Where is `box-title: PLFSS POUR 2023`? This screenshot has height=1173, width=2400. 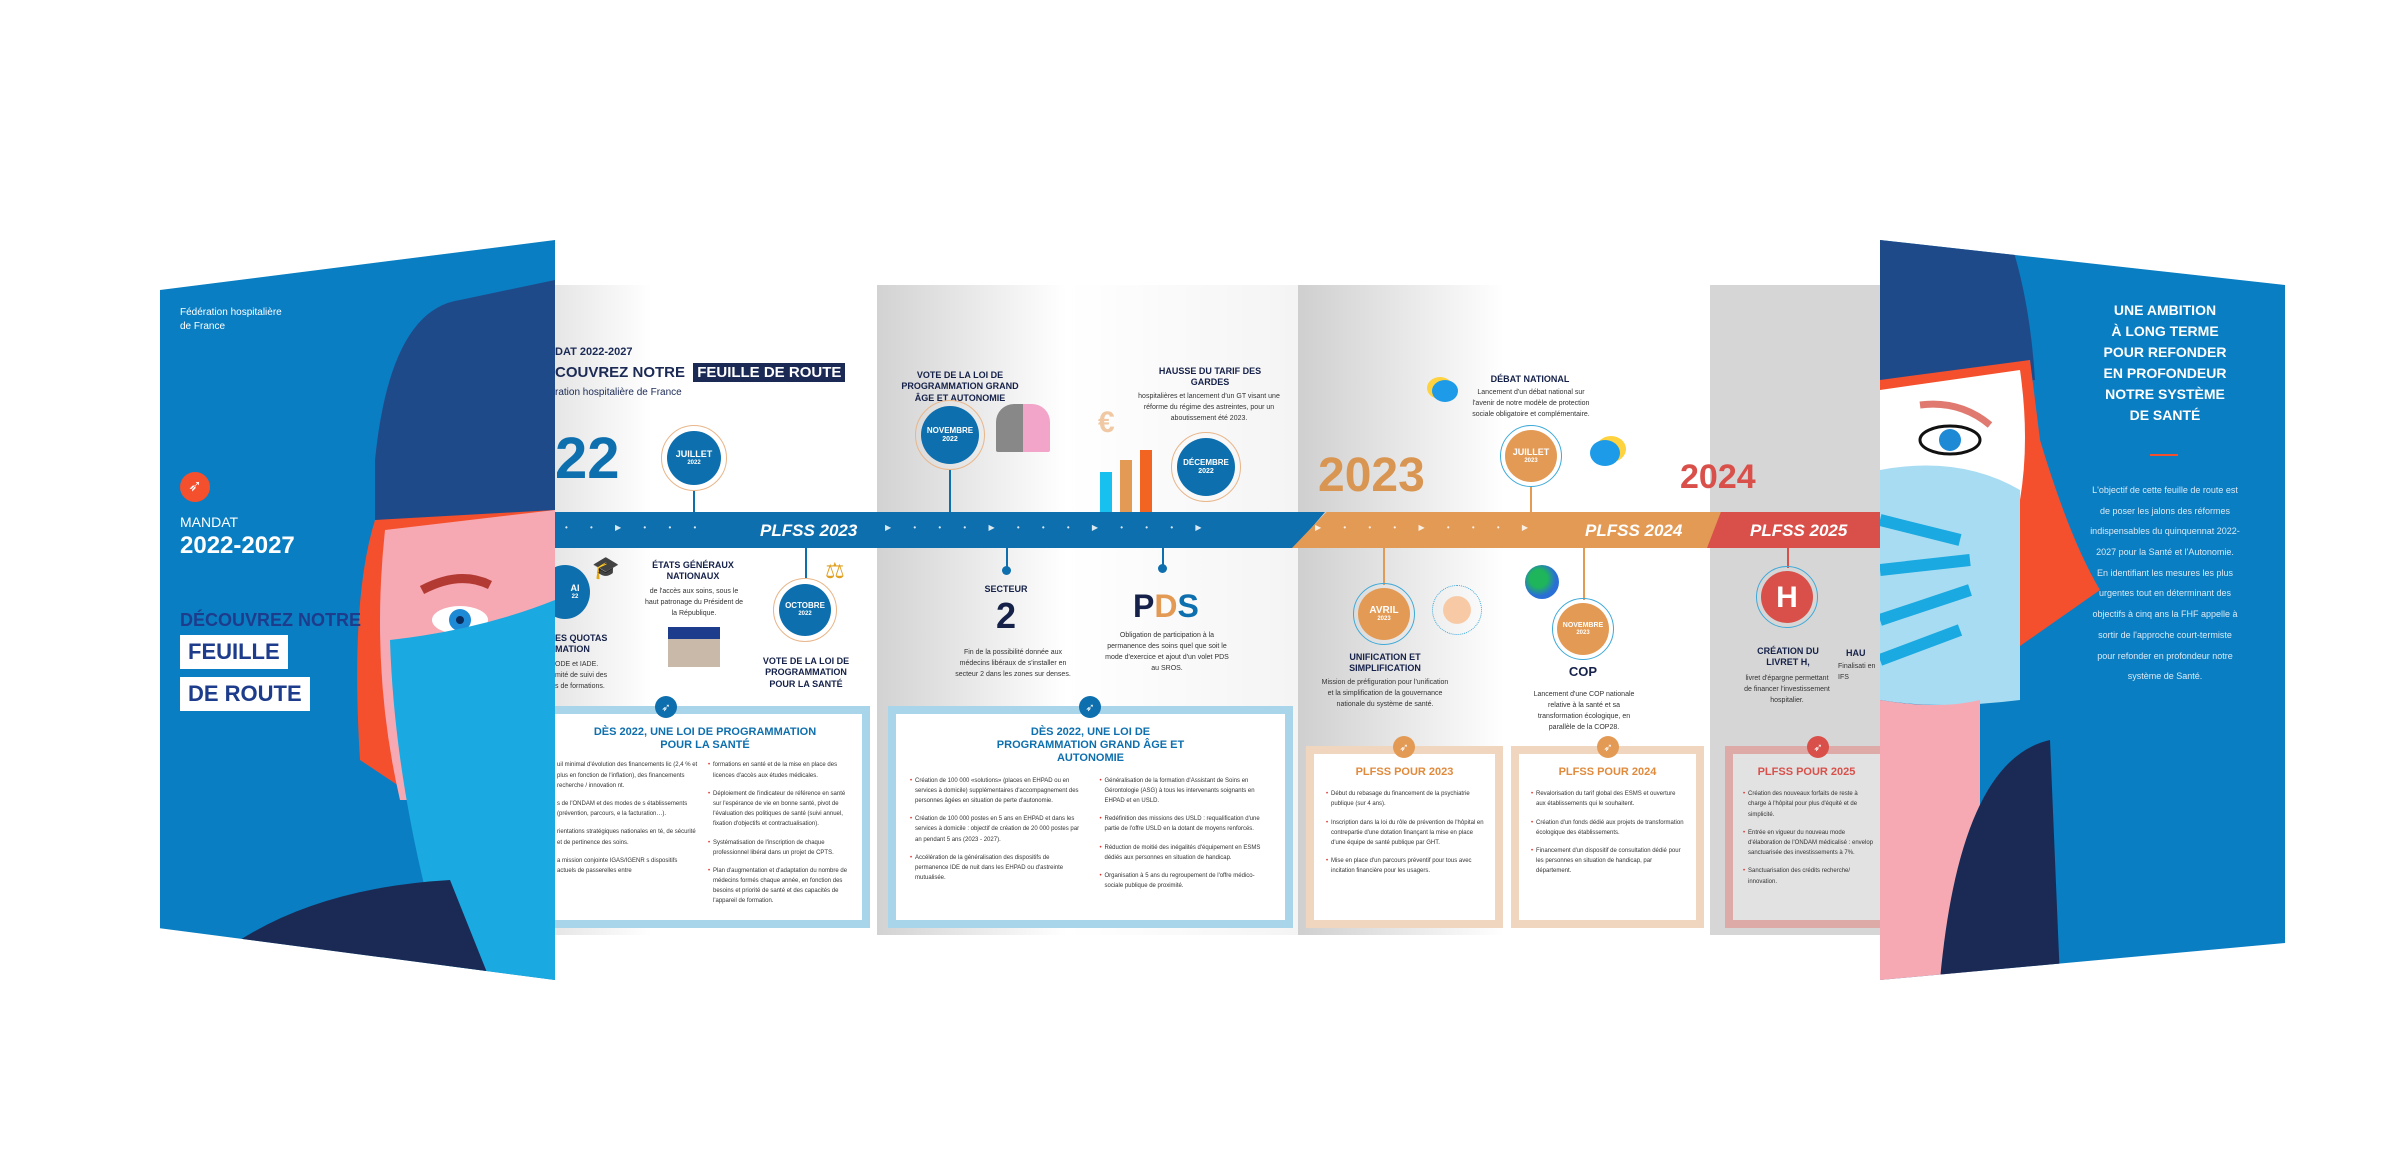 box-title: PLFSS POUR 2023 is located at coordinates (1404, 772).